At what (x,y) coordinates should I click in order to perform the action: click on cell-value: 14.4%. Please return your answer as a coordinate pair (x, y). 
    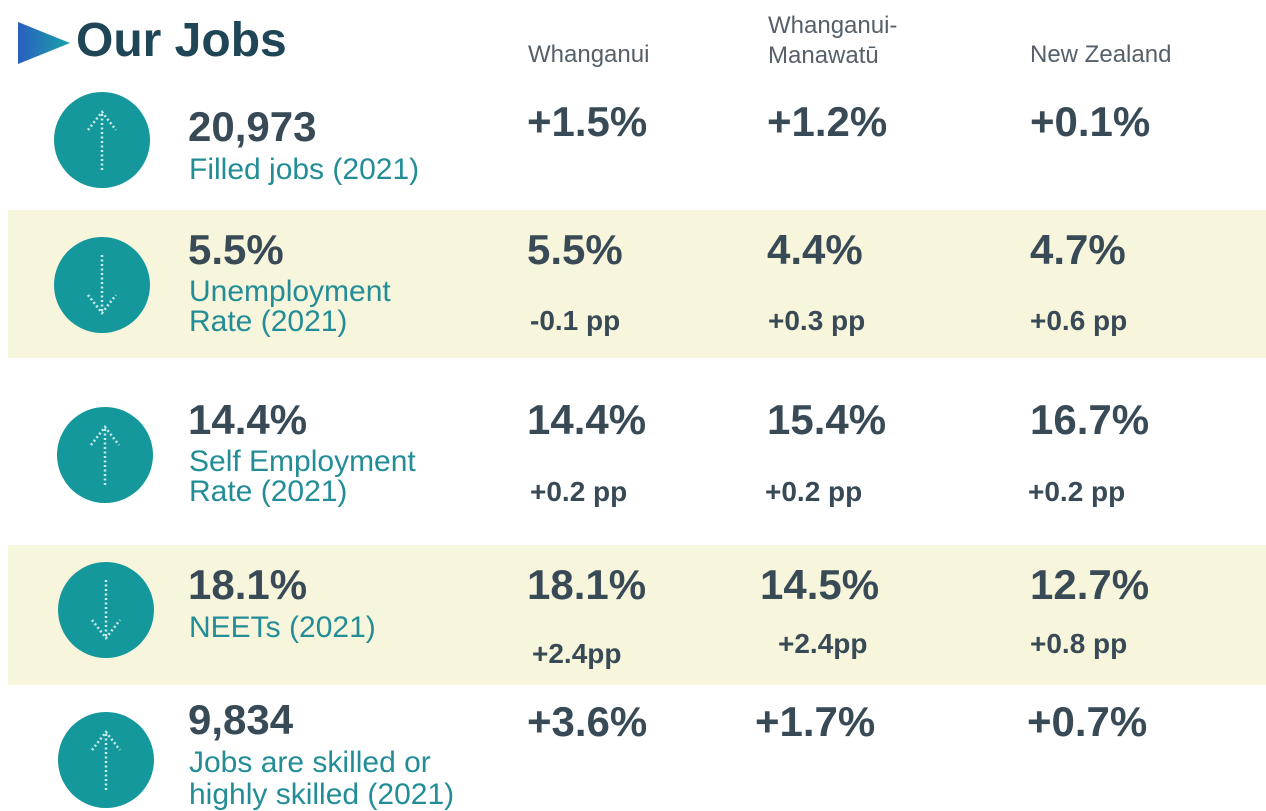
    Looking at the image, I should click on (587, 419).